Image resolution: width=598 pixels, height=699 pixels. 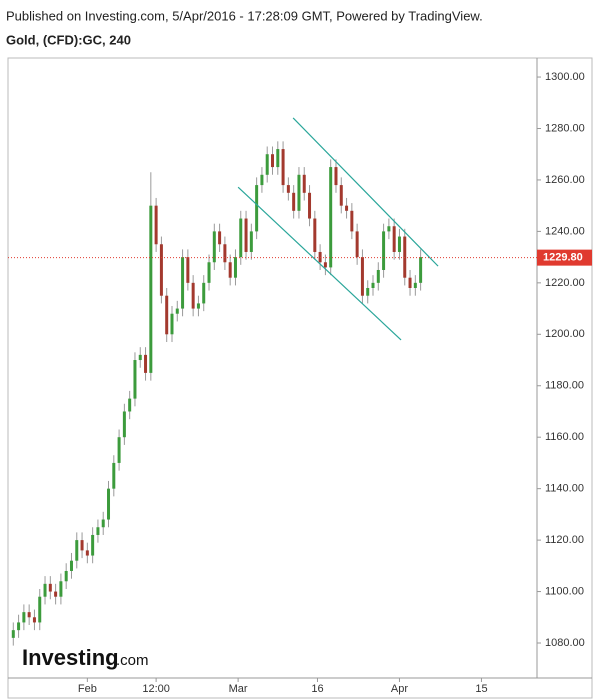 I want to click on y-tick-label: 1180.00, so click(x=564, y=386).